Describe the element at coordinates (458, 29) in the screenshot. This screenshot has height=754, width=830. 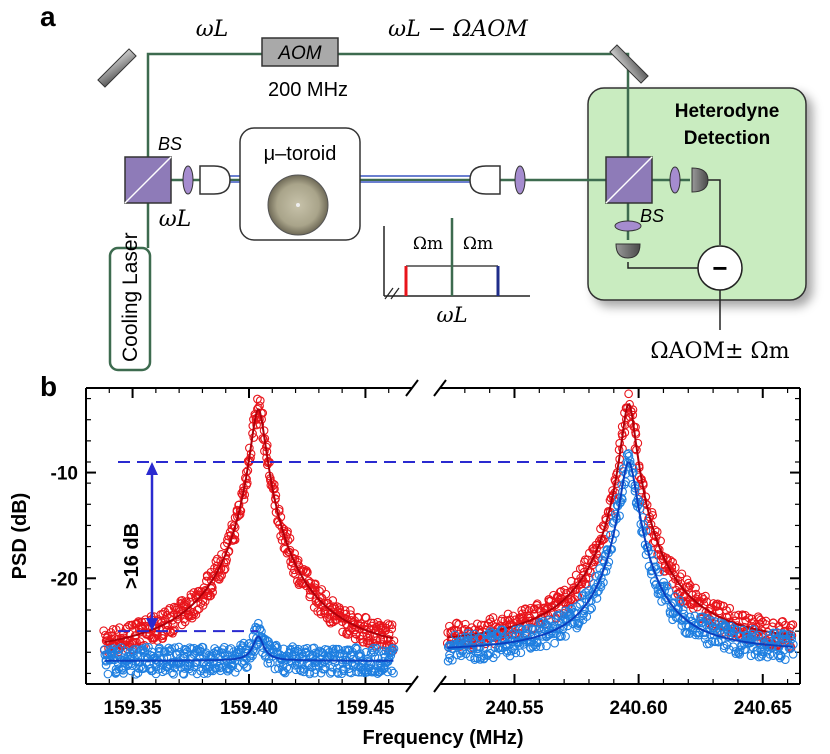
I see `omega-l-minus-aom: ωL − ΩAOM` at that location.